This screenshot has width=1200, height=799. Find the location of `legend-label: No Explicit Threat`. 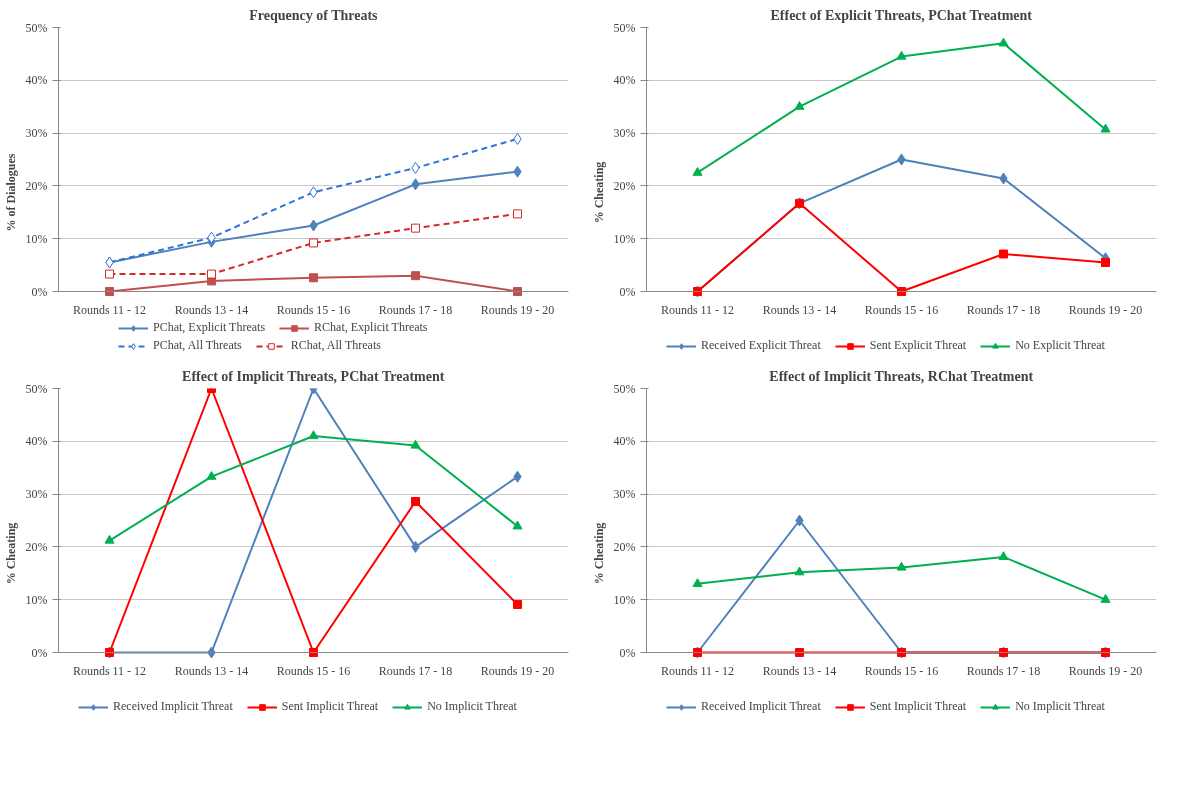

legend-label: No Explicit Threat is located at coordinates (1060, 345).